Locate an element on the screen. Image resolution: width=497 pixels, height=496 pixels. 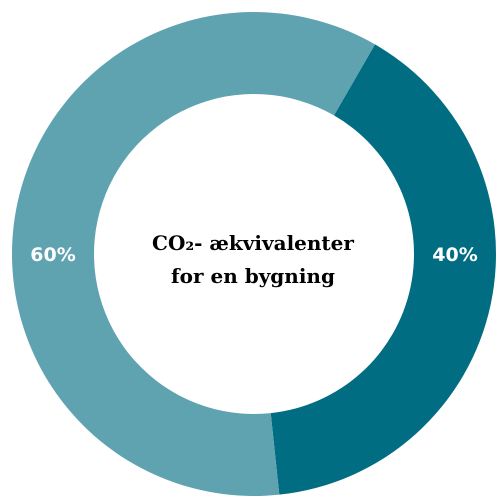
slice-labels: 40% 60% is located at coordinates (253, 255).